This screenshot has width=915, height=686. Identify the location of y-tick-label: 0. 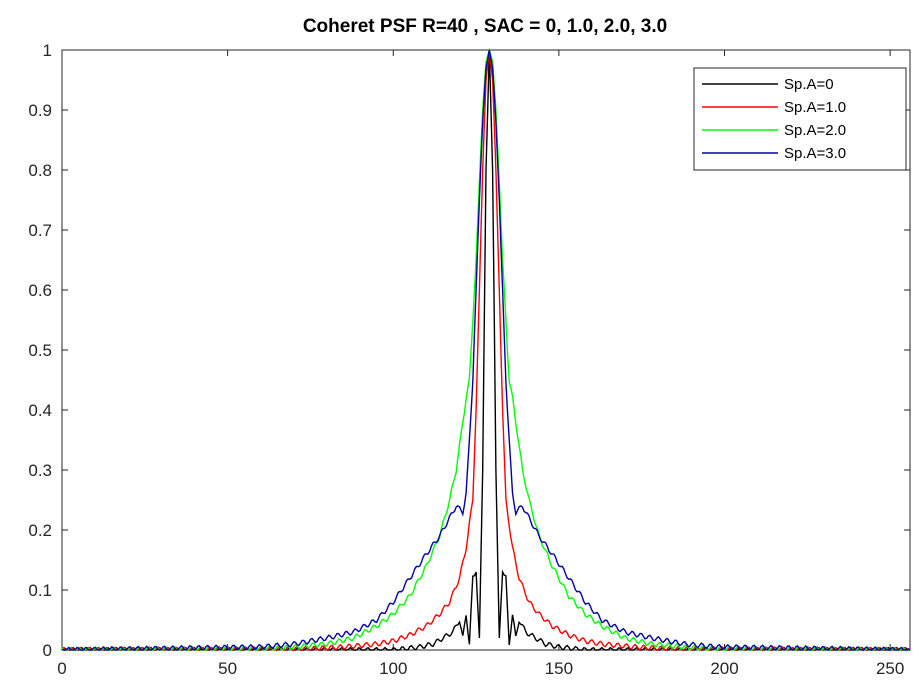
(47, 650).